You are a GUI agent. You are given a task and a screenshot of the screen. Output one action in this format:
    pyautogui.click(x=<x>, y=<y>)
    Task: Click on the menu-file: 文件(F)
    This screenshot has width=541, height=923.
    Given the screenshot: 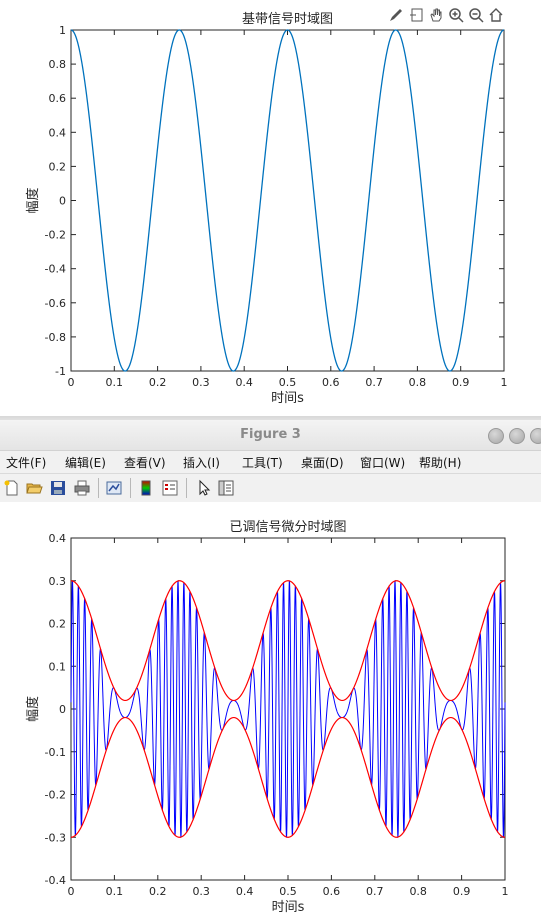 What is the action you would take?
    pyautogui.click(x=26, y=463)
    